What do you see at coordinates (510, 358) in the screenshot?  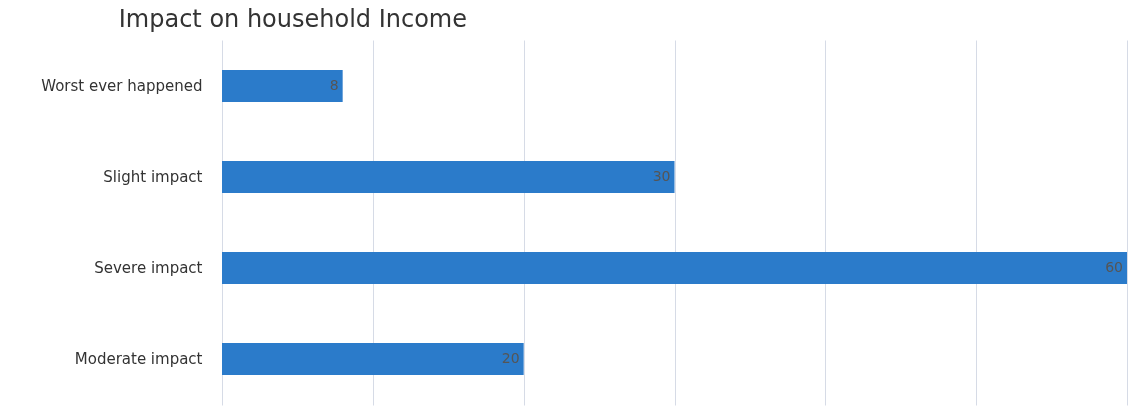 I see `data-label: 20` at bounding box center [510, 358].